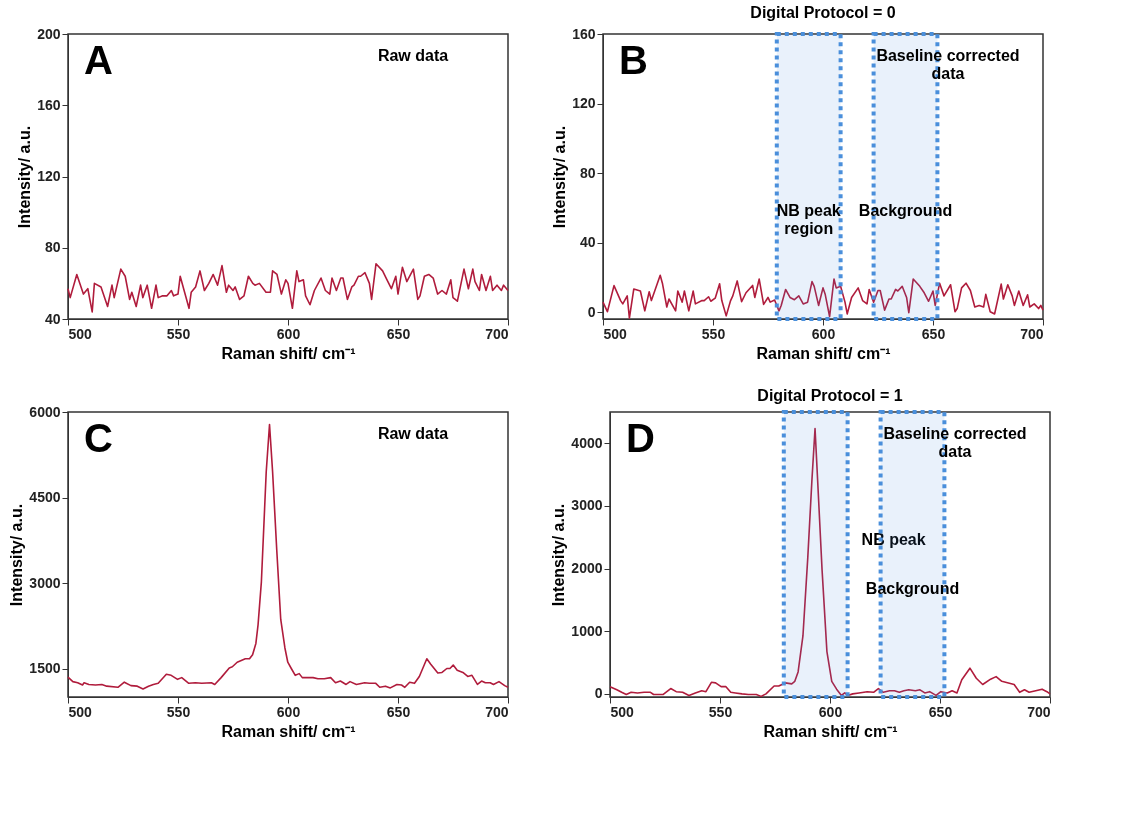 The width and height of the screenshot is (1143, 819). Describe the element at coordinates (587, 630) in the screenshot. I see `y-tick-label: 1000` at that location.